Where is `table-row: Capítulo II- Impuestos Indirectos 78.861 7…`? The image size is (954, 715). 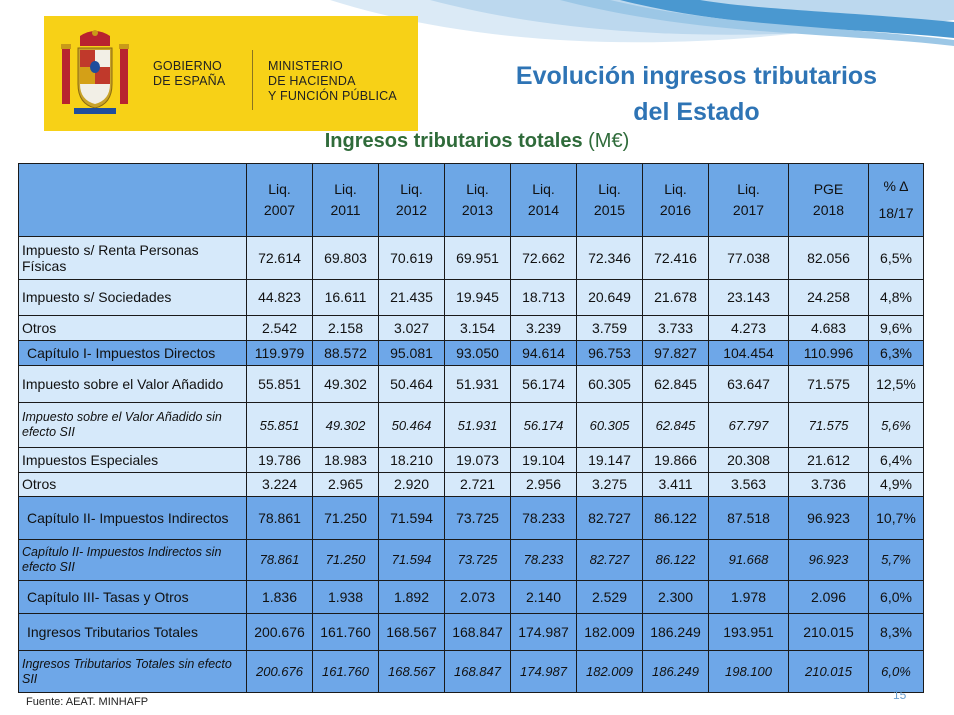
table-row: Capítulo II- Impuestos Indirectos 78.861 7… is located at coordinates (471, 518).